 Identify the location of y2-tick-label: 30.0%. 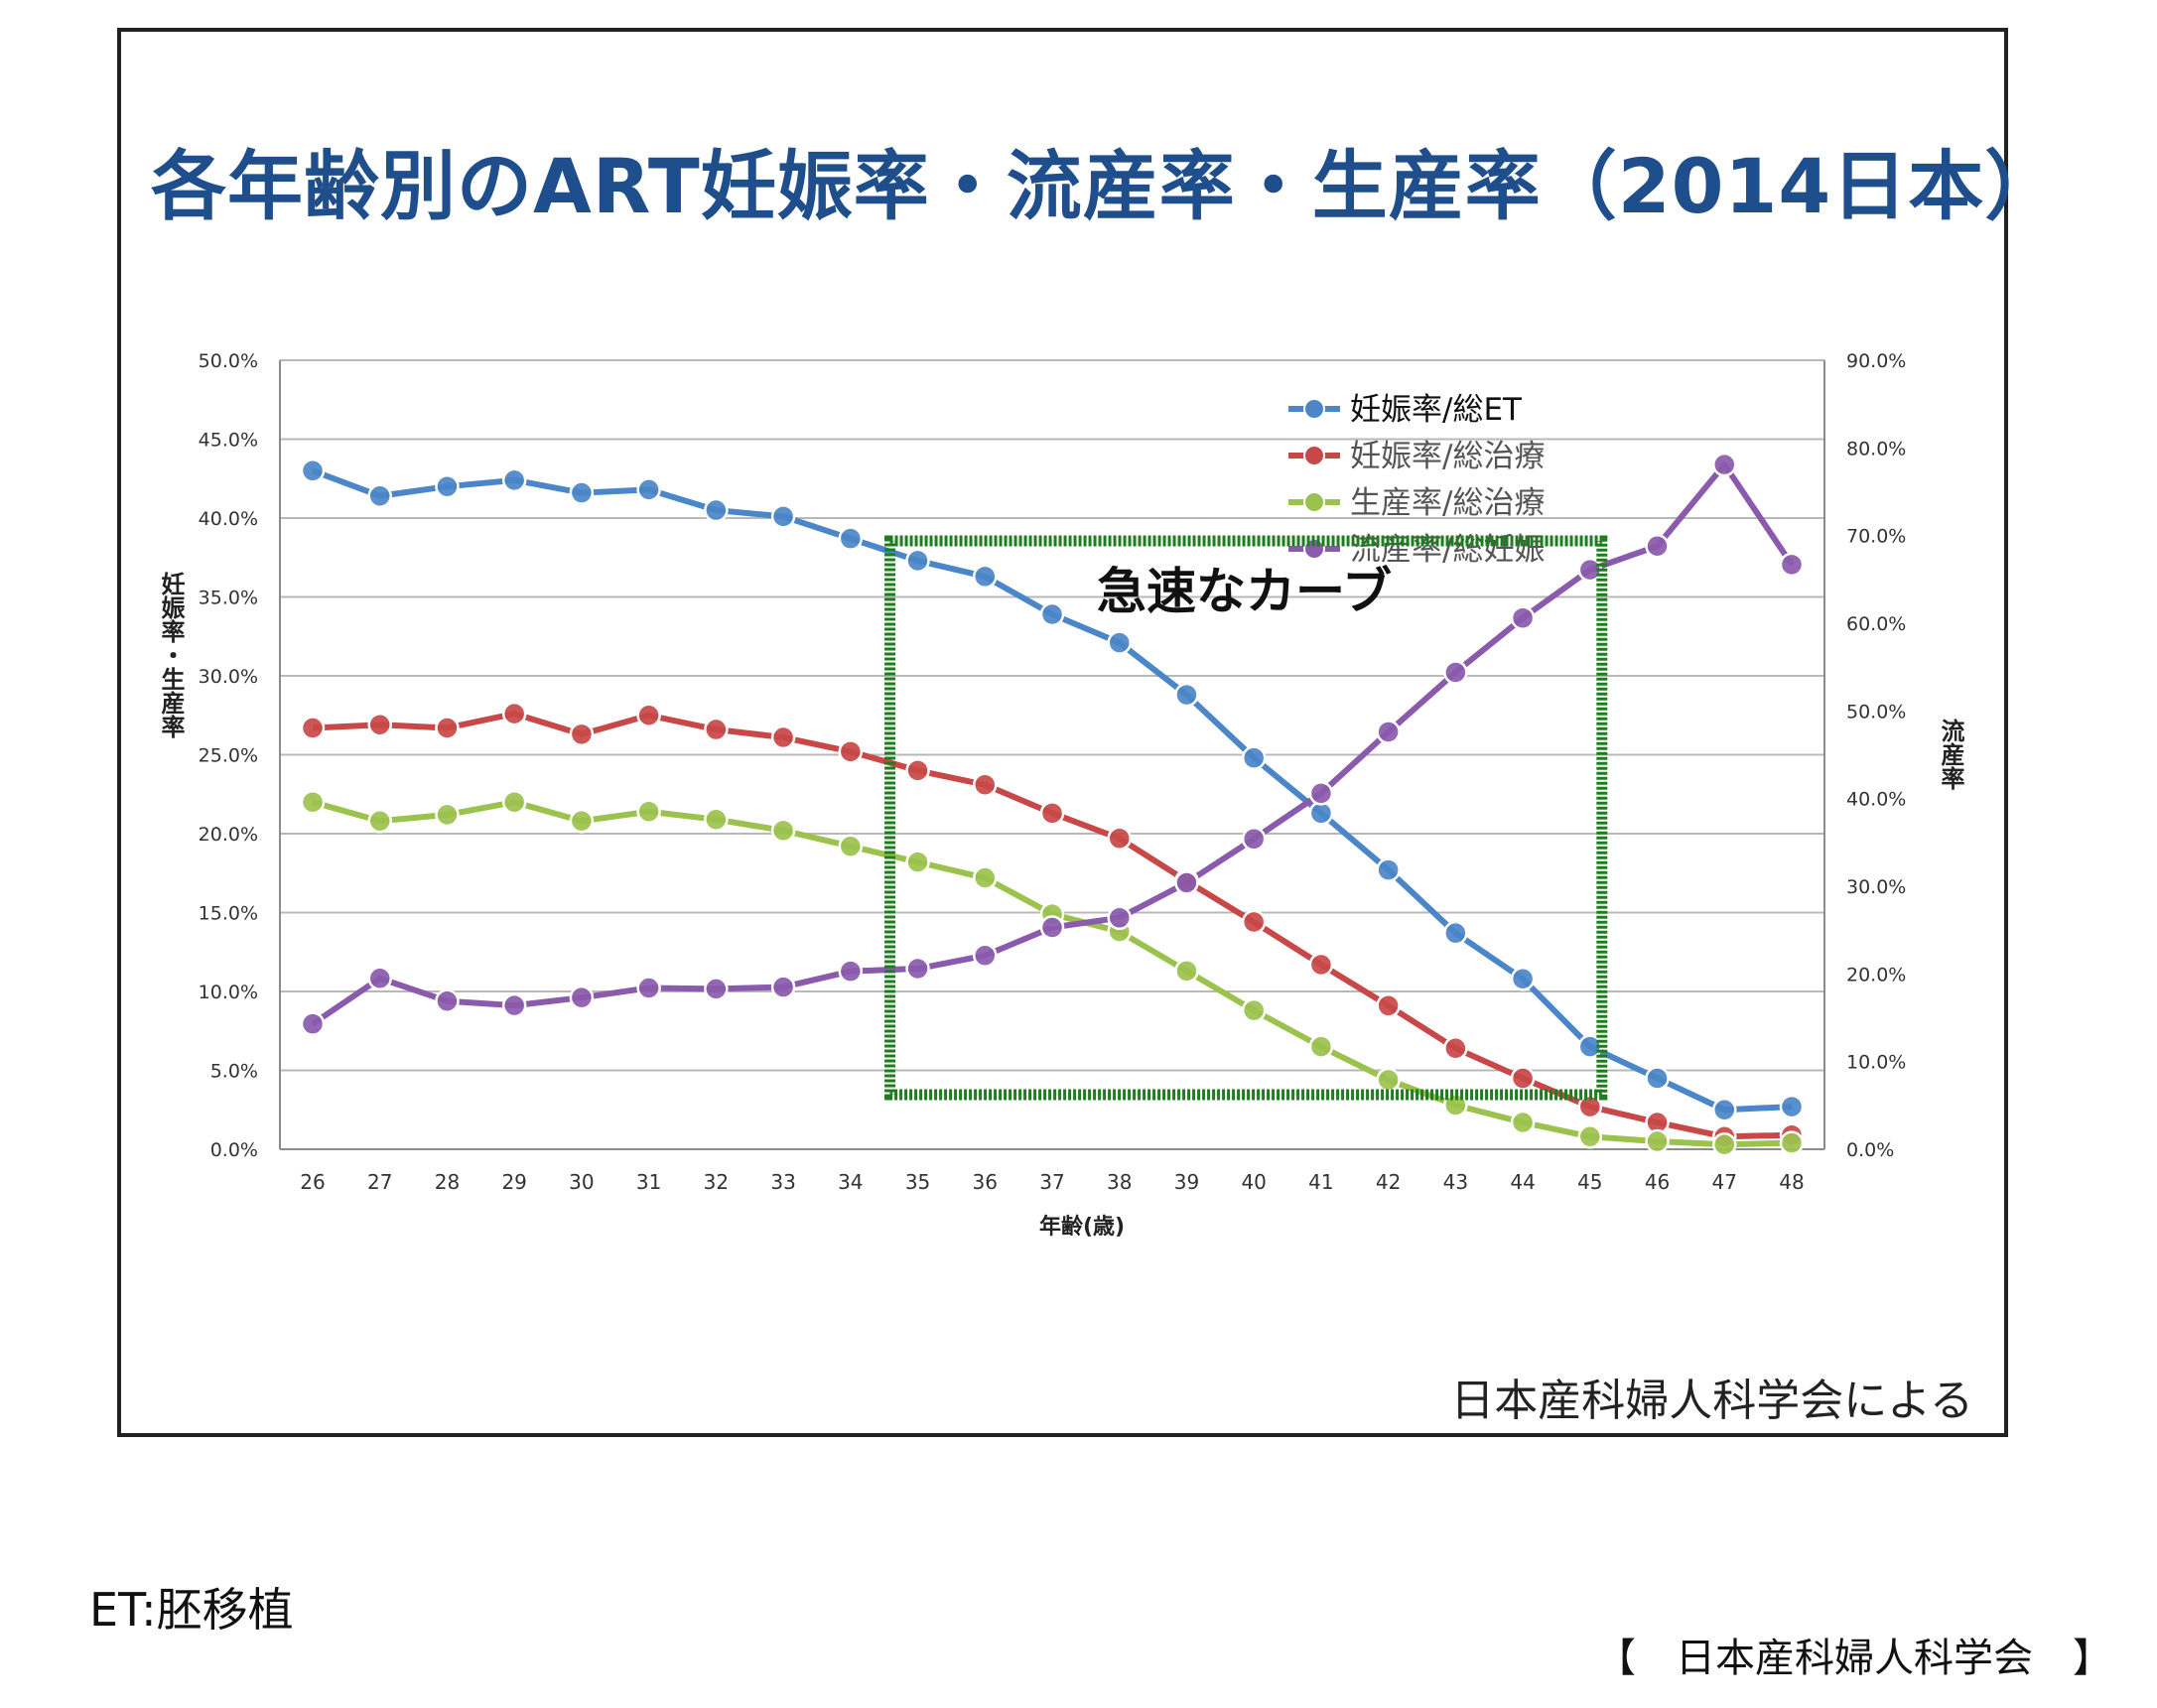
(1876, 887).